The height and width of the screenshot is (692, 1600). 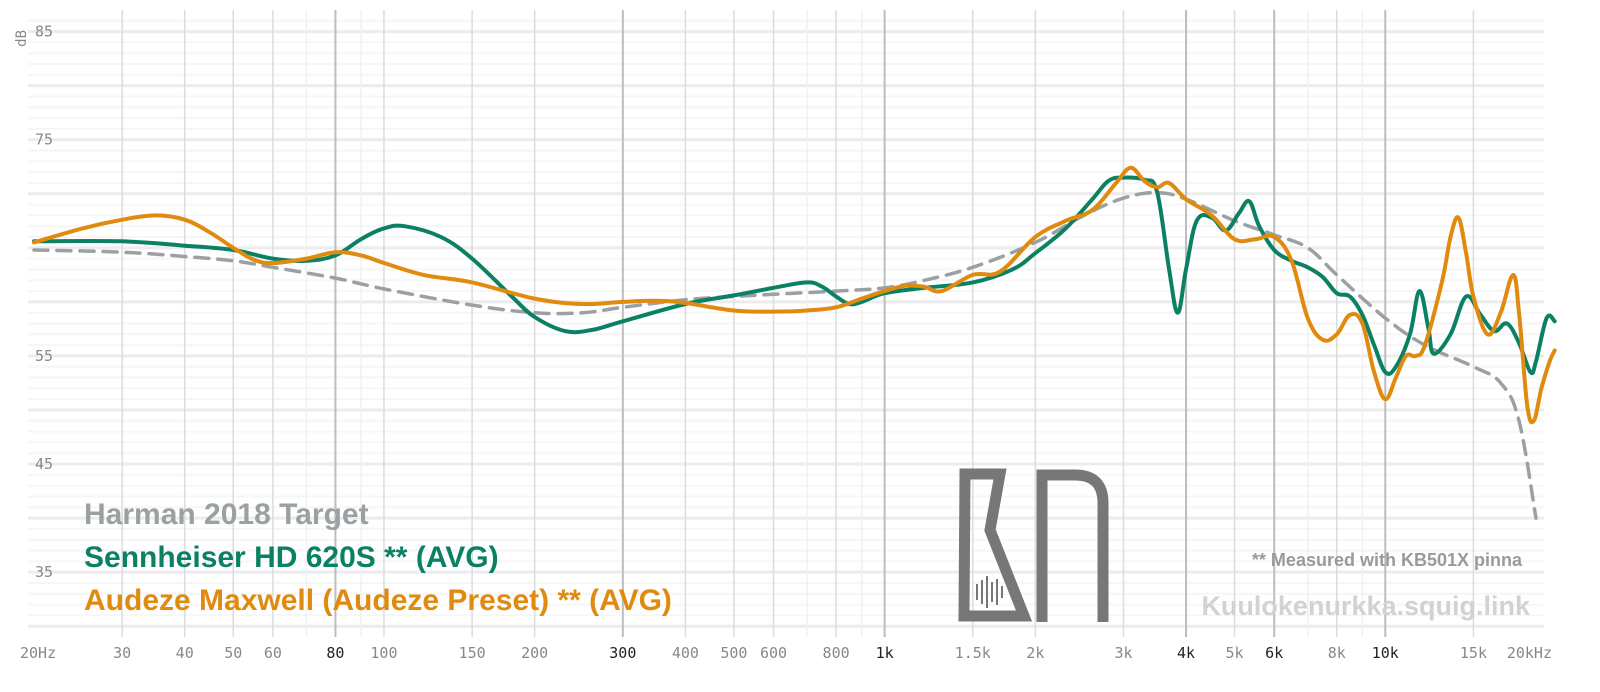 What do you see at coordinates (989, 592) in the screenshot?
I see `kn-logo-waveform` at bounding box center [989, 592].